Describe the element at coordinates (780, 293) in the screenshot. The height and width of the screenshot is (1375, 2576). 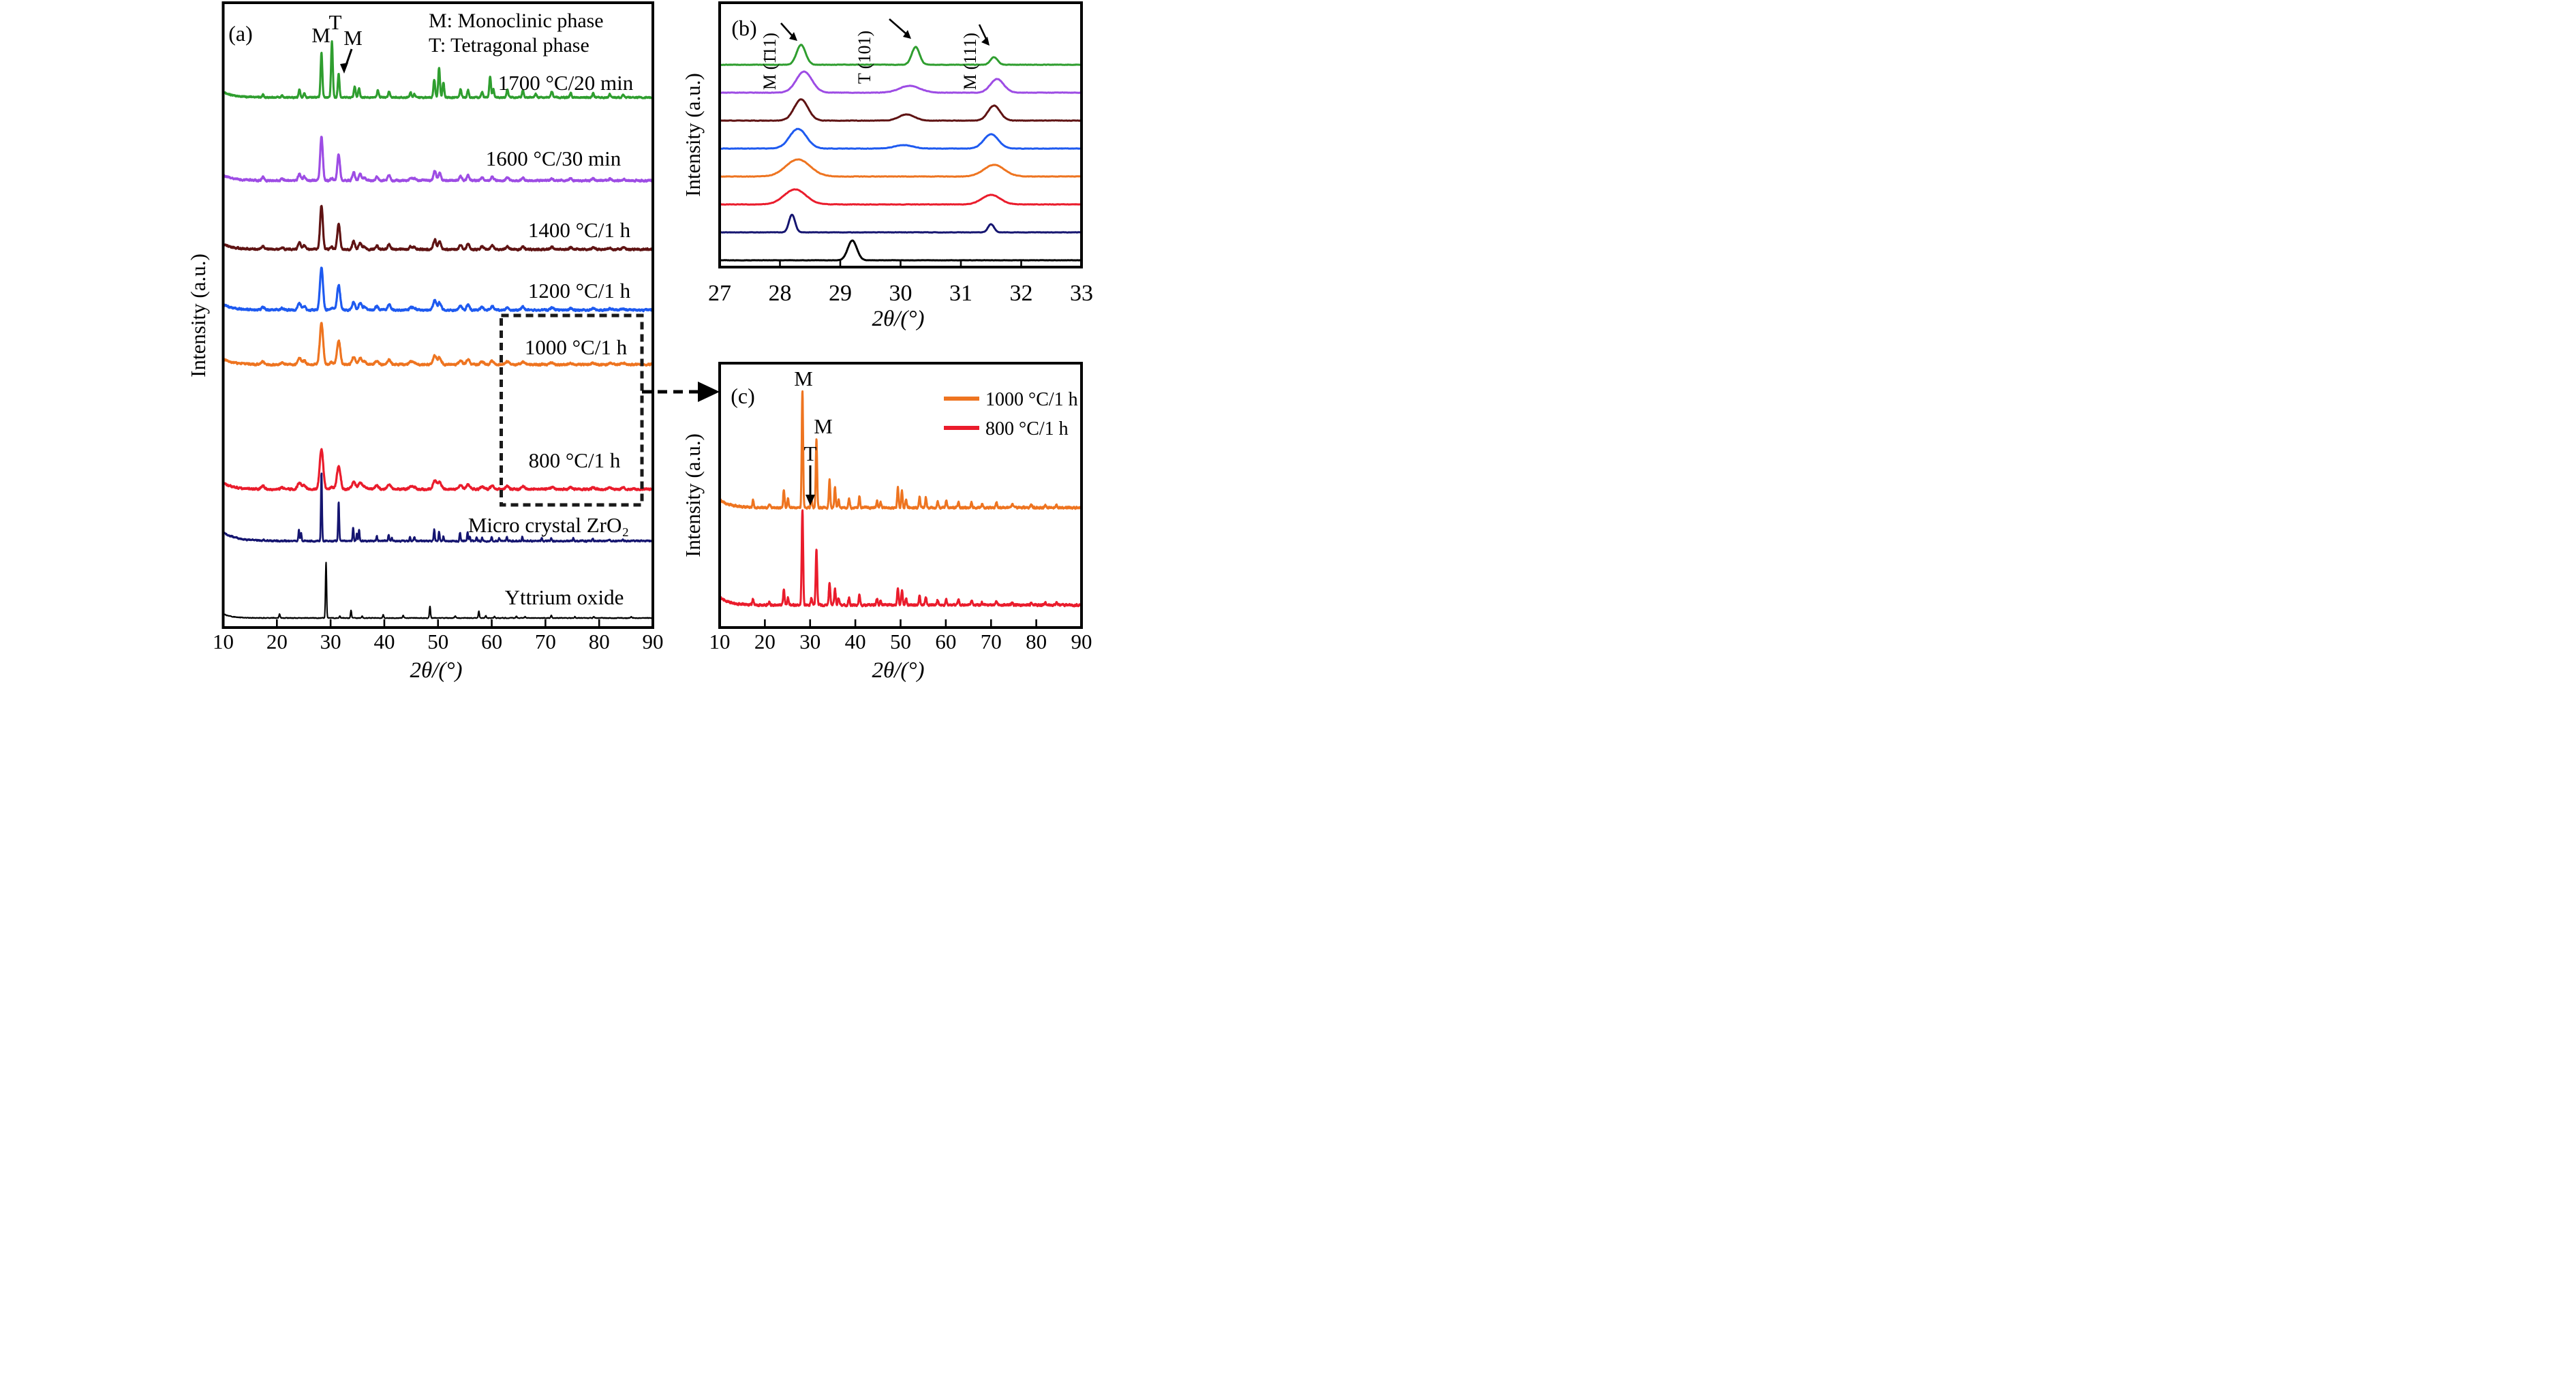
I see `tick-label-28: 28` at that location.